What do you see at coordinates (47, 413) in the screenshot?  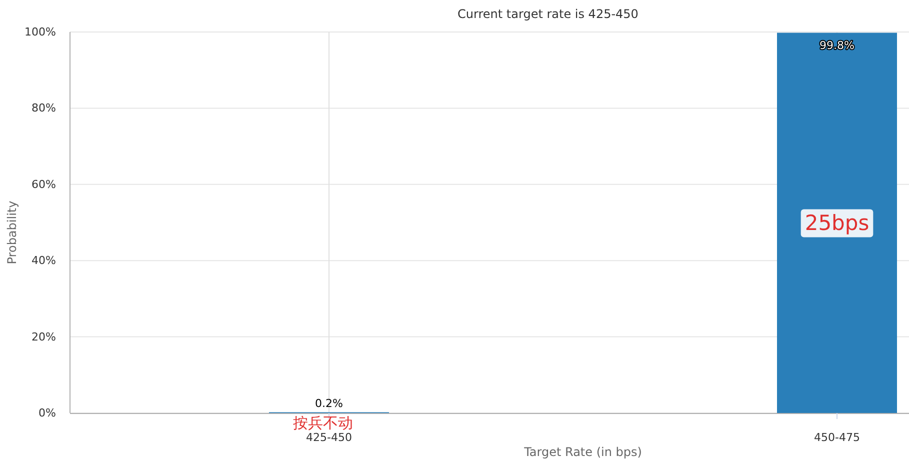 I see `y-tick-label: 0%` at bounding box center [47, 413].